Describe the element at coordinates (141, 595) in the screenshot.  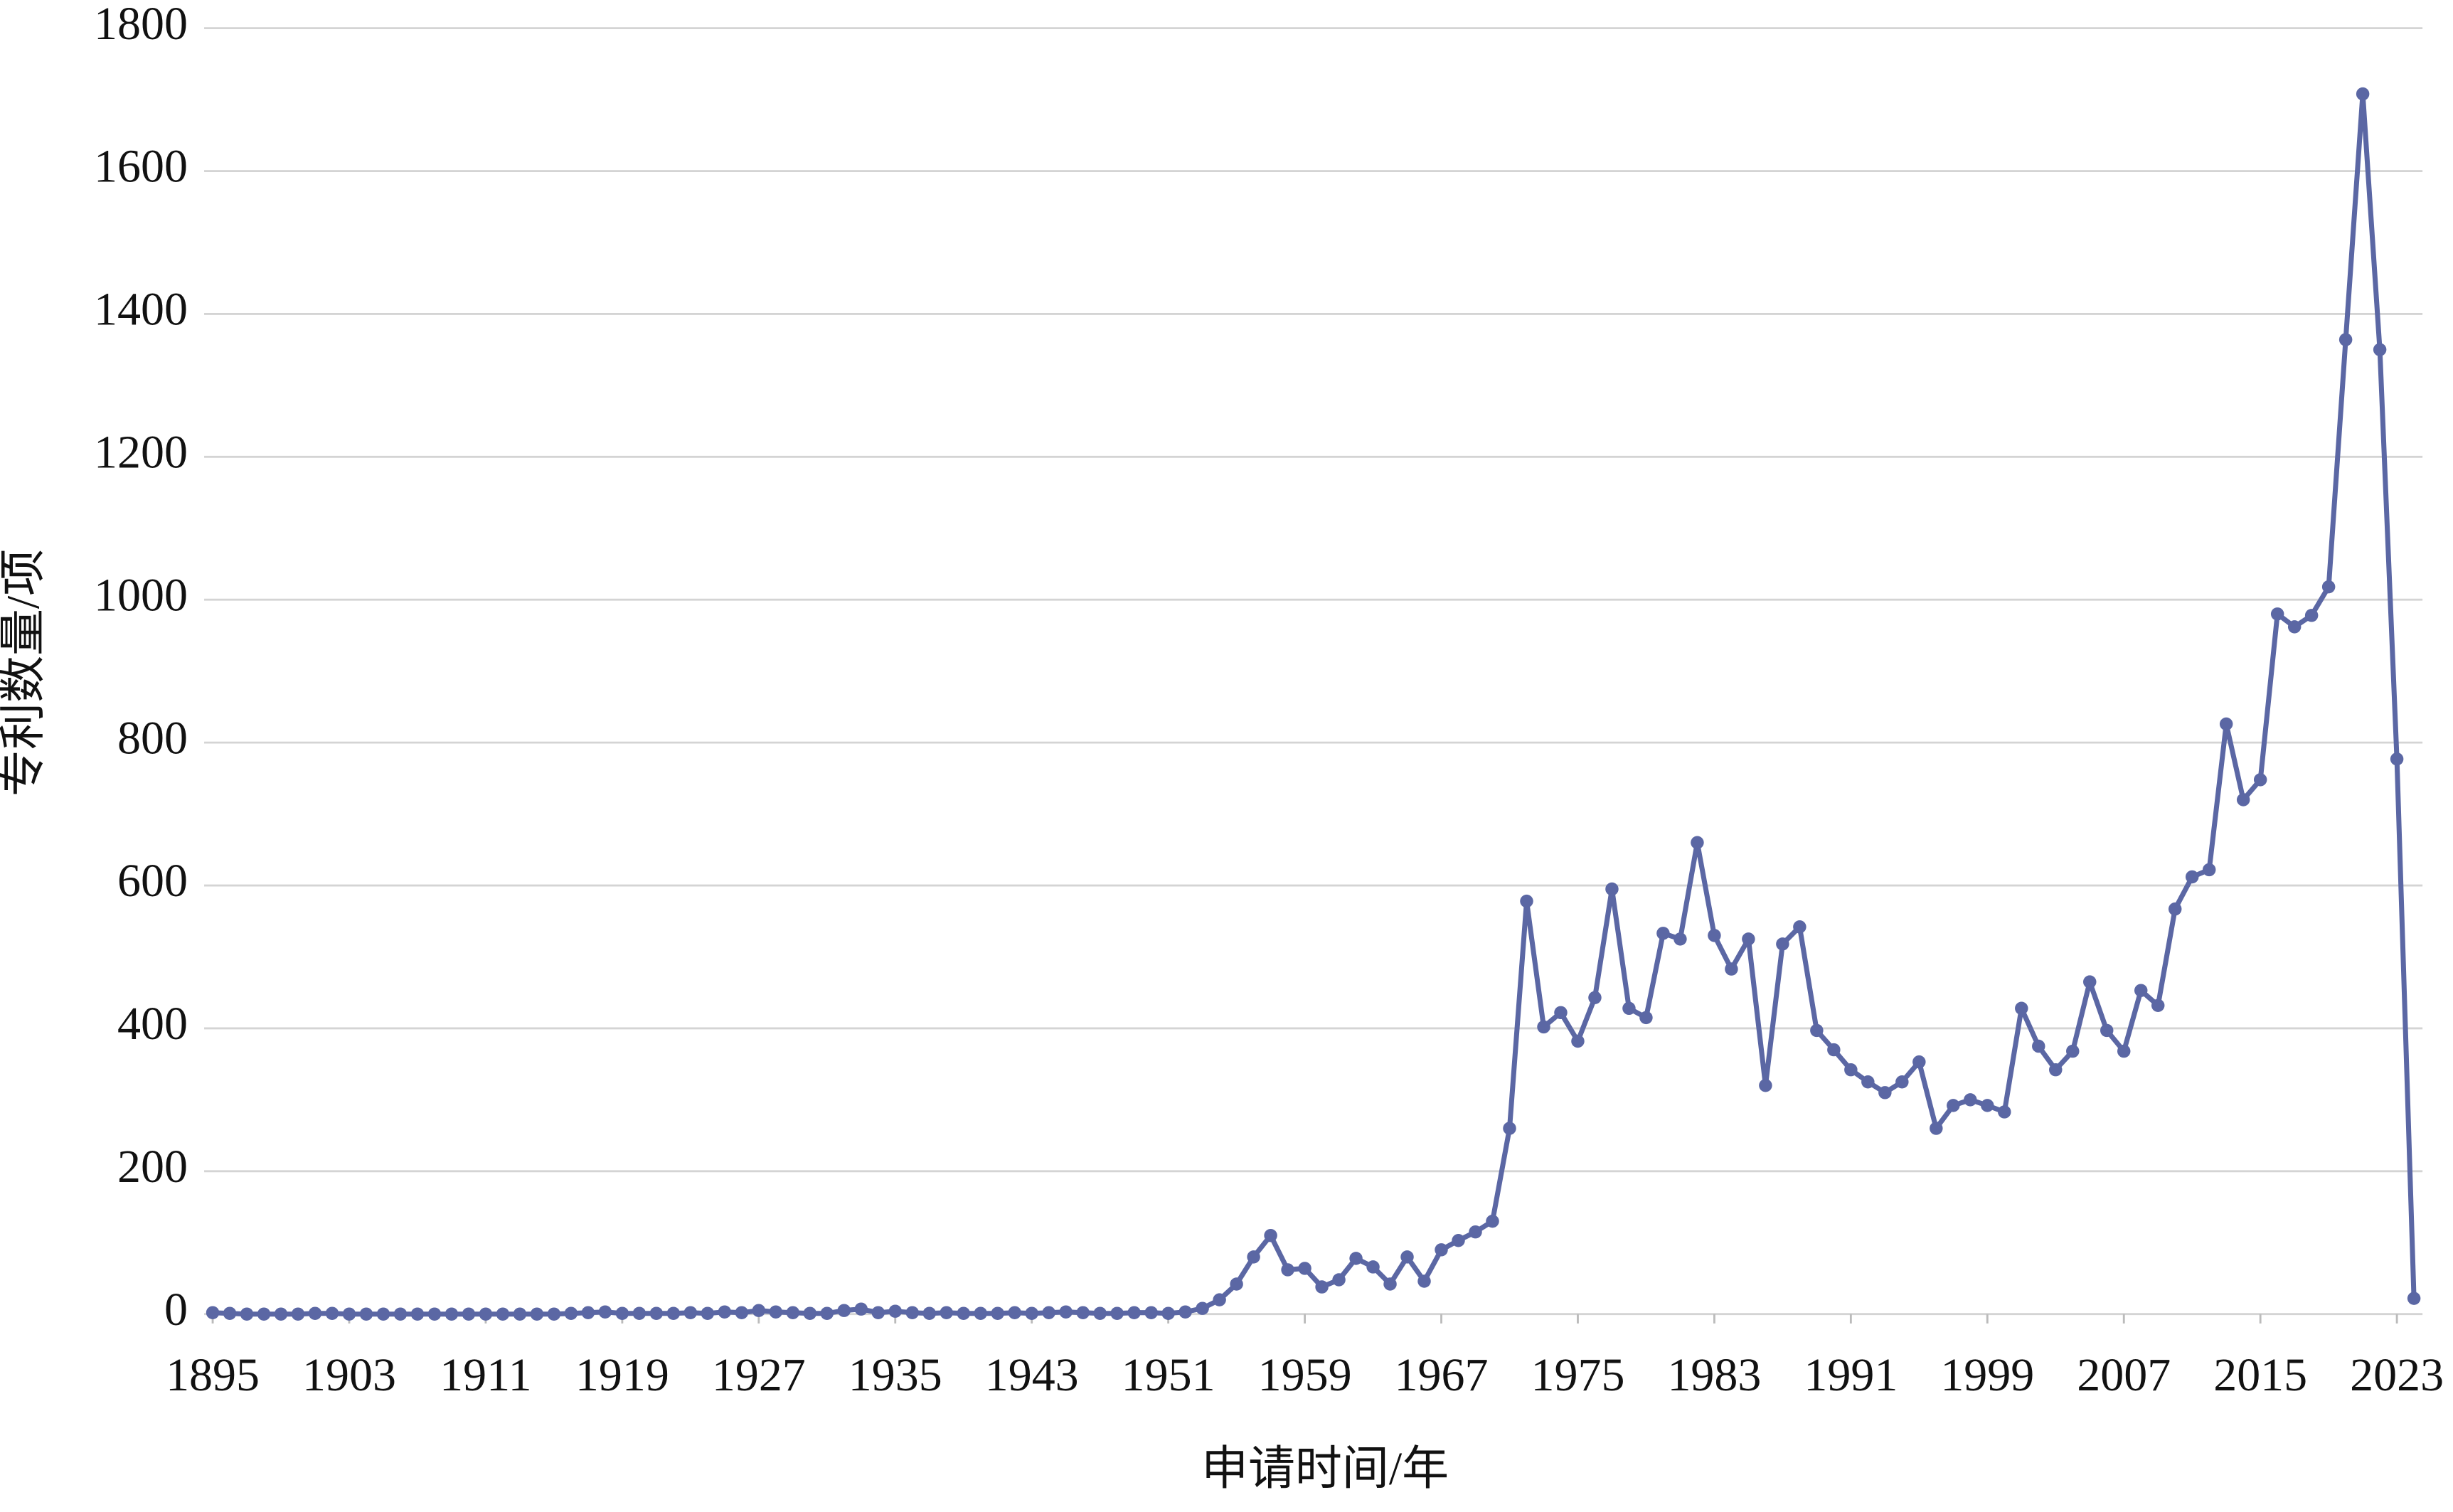
I see `y-tick-label: 1000` at that location.